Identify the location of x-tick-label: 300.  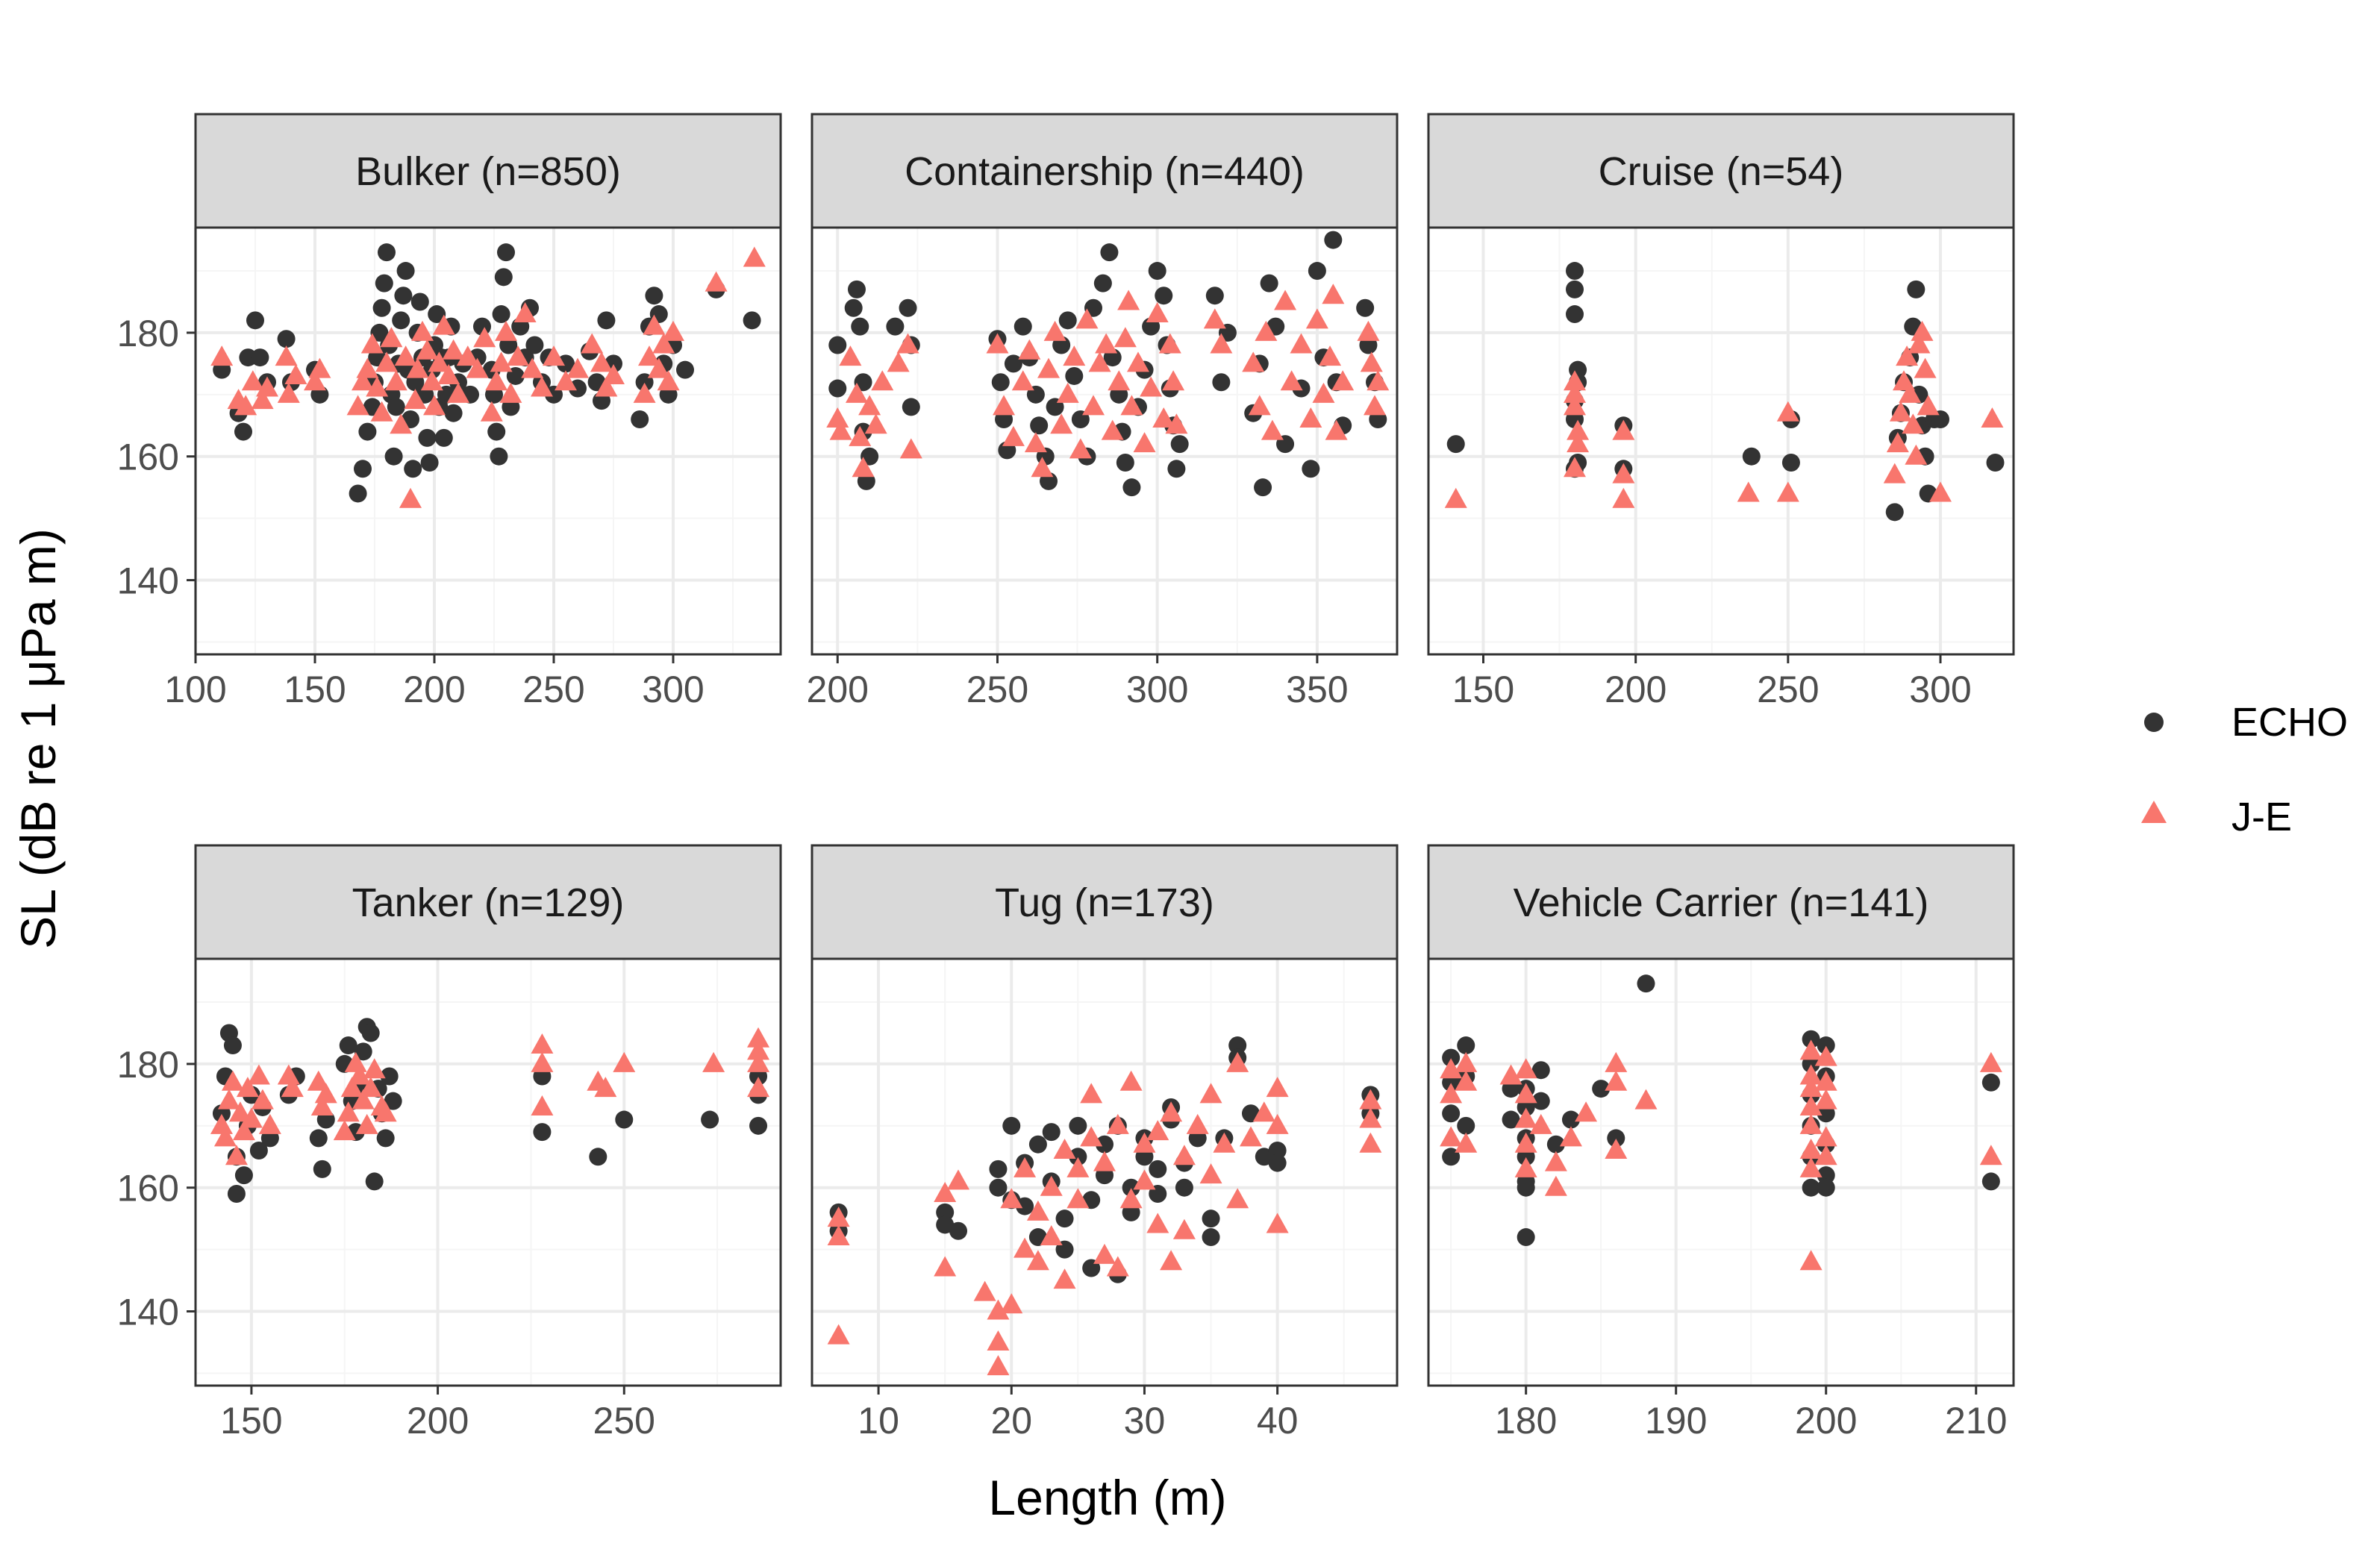
(1940, 689).